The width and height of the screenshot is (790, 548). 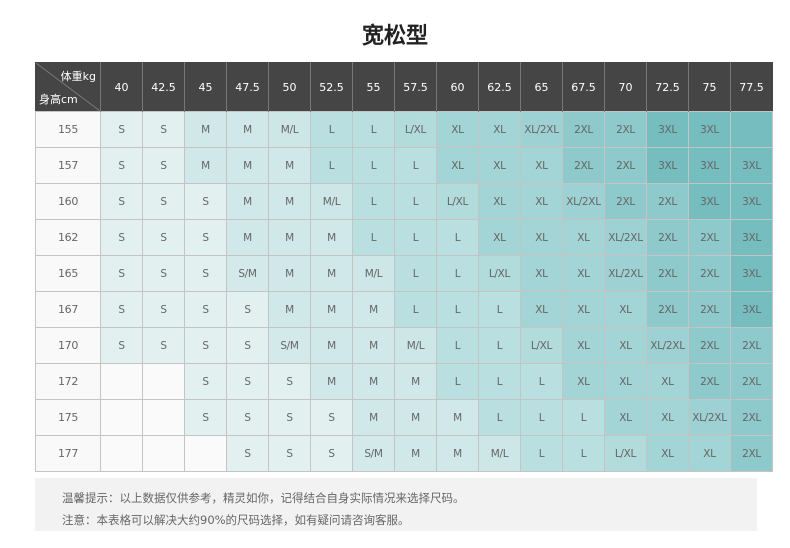 I want to click on height-cell: 162, so click(x=68, y=237).